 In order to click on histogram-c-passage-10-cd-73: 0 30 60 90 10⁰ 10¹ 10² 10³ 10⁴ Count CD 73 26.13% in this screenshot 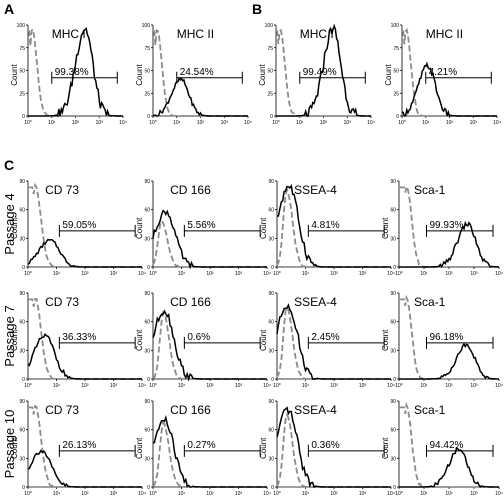, I will do `click(78, 447)`.